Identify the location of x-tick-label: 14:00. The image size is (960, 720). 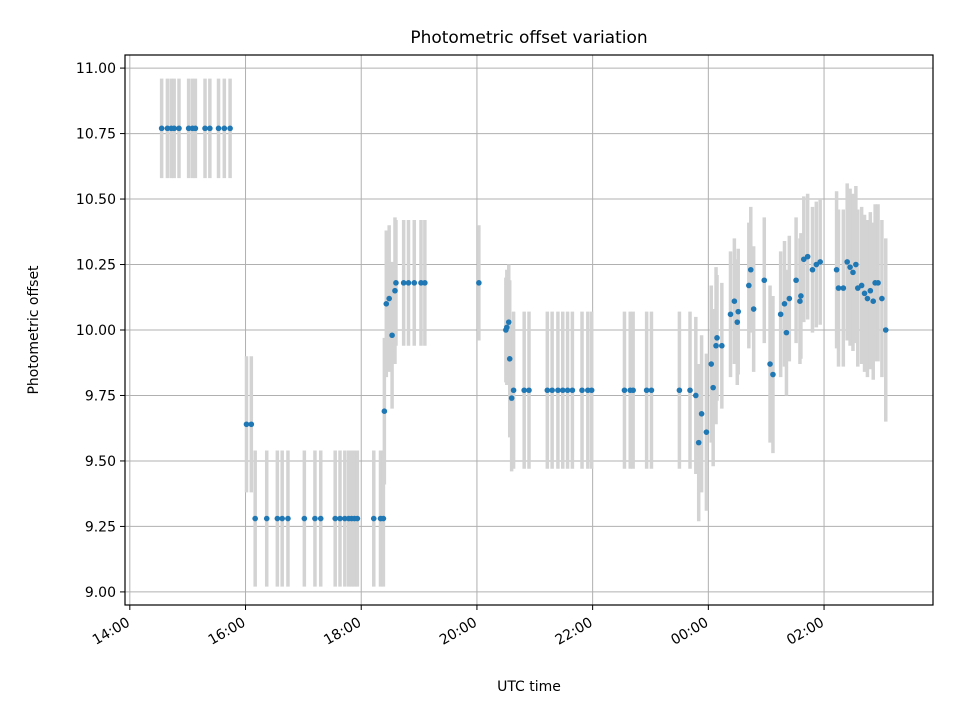
(111, 632).